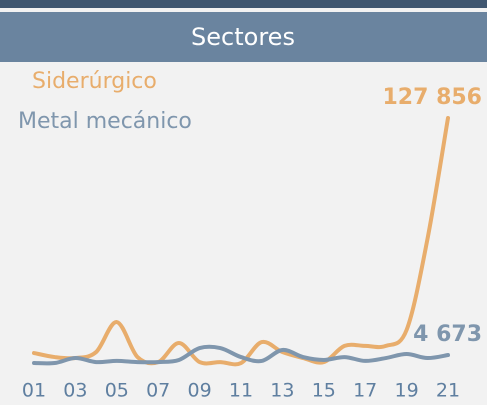  What do you see at coordinates (200, 391) in the screenshot?
I see `x-tick-label: 09` at bounding box center [200, 391].